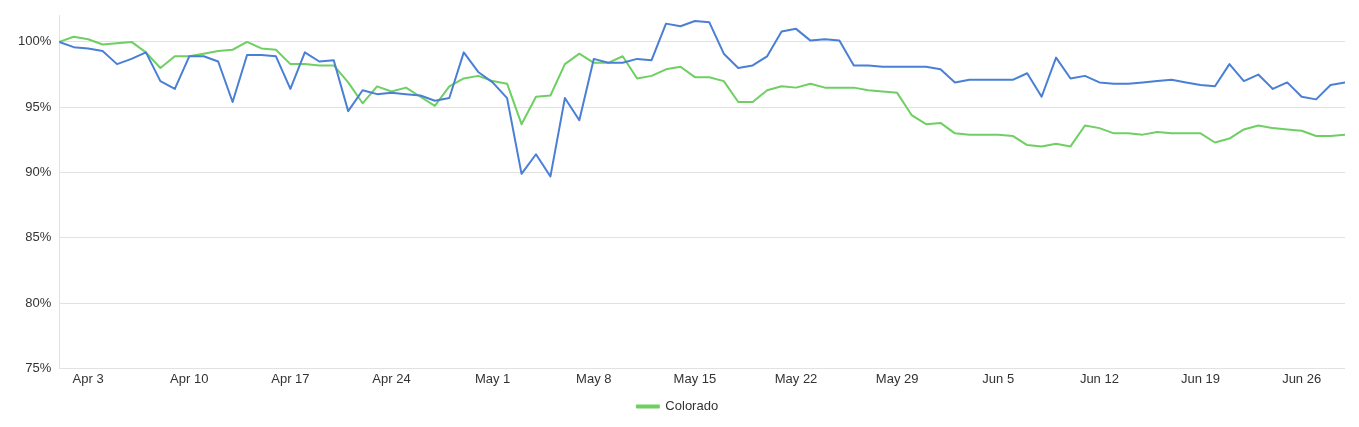 The height and width of the screenshot is (427, 1359). Describe the element at coordinates (695, 378) in the screenshot. I see `x-tick-label: May 15` at that location.